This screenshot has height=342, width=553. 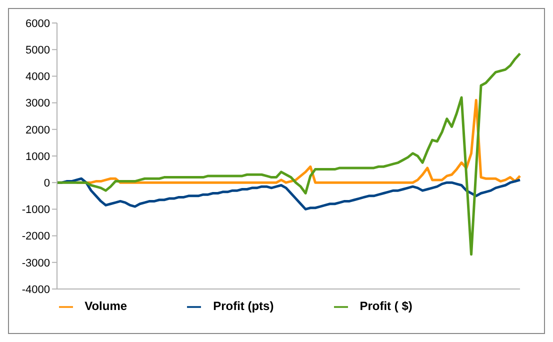 I want to click on y-tick-label: -1000, so click(x=36, y=210).